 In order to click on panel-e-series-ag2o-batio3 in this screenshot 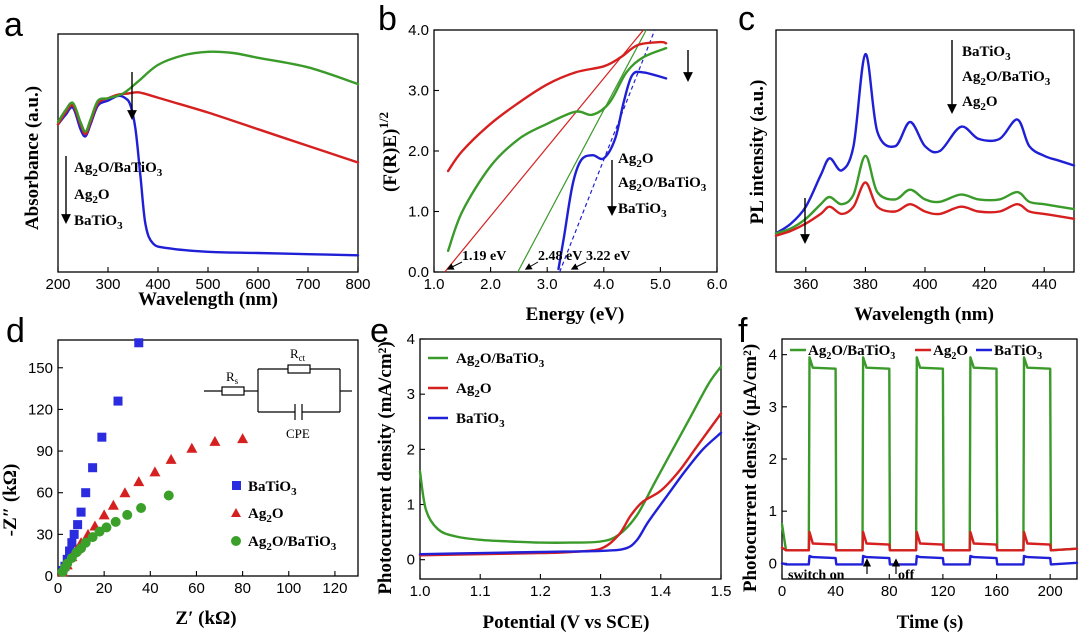, I will do `click(570, 454)`.